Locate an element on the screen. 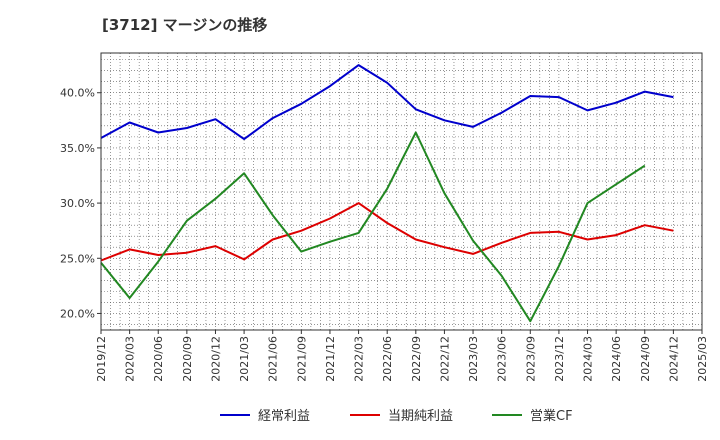 This screenshot has width=720, height=440. x-tick-label: 2023/06 is located at coordinates (502, 359).